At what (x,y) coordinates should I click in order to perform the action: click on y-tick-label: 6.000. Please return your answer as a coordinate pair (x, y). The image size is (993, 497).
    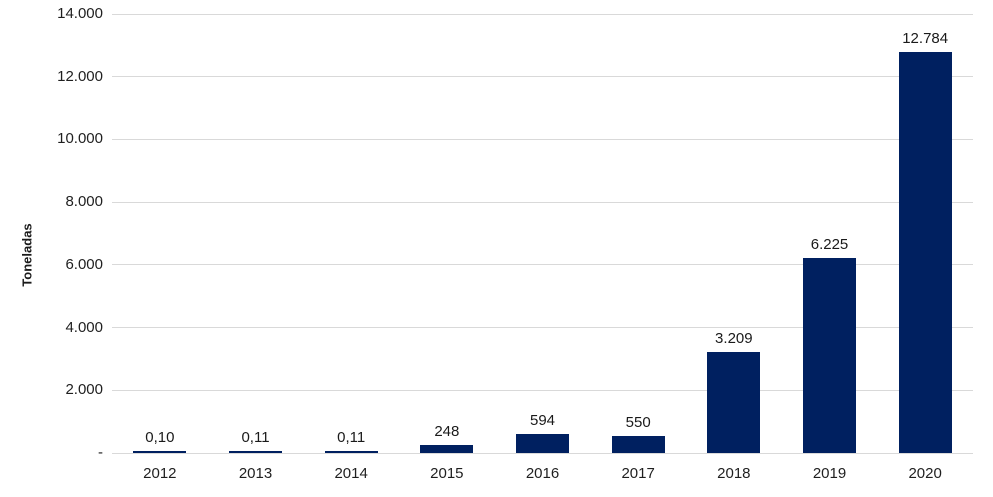
    Looking at the image, I should click on (84, 264).